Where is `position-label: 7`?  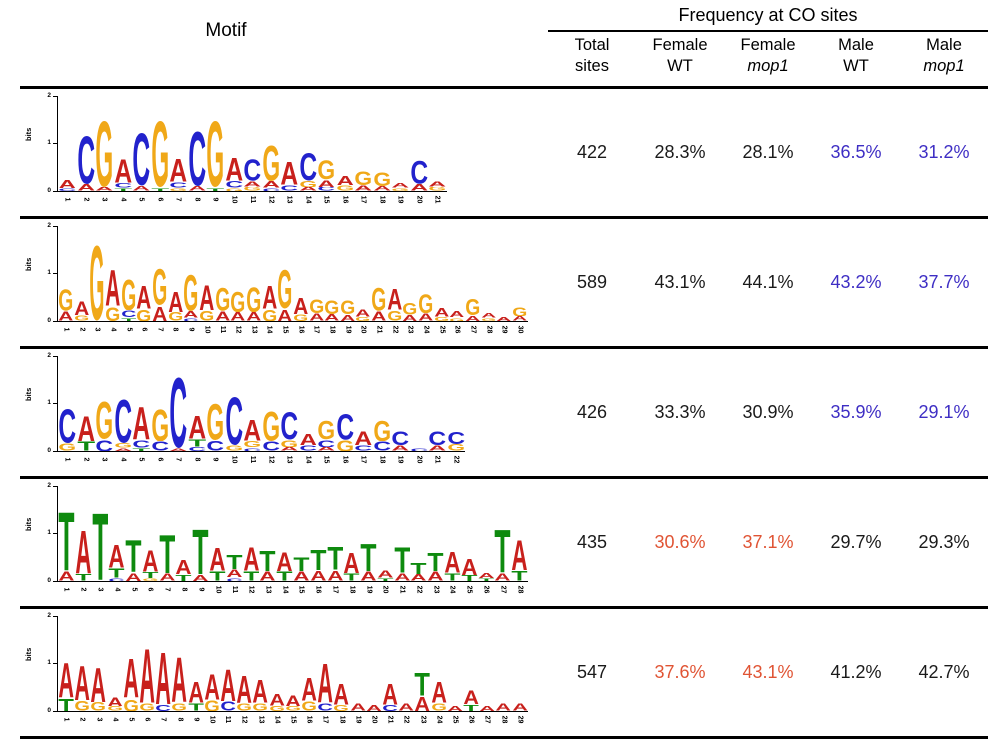 position-label: 7 is located at coordinates (178, 459).